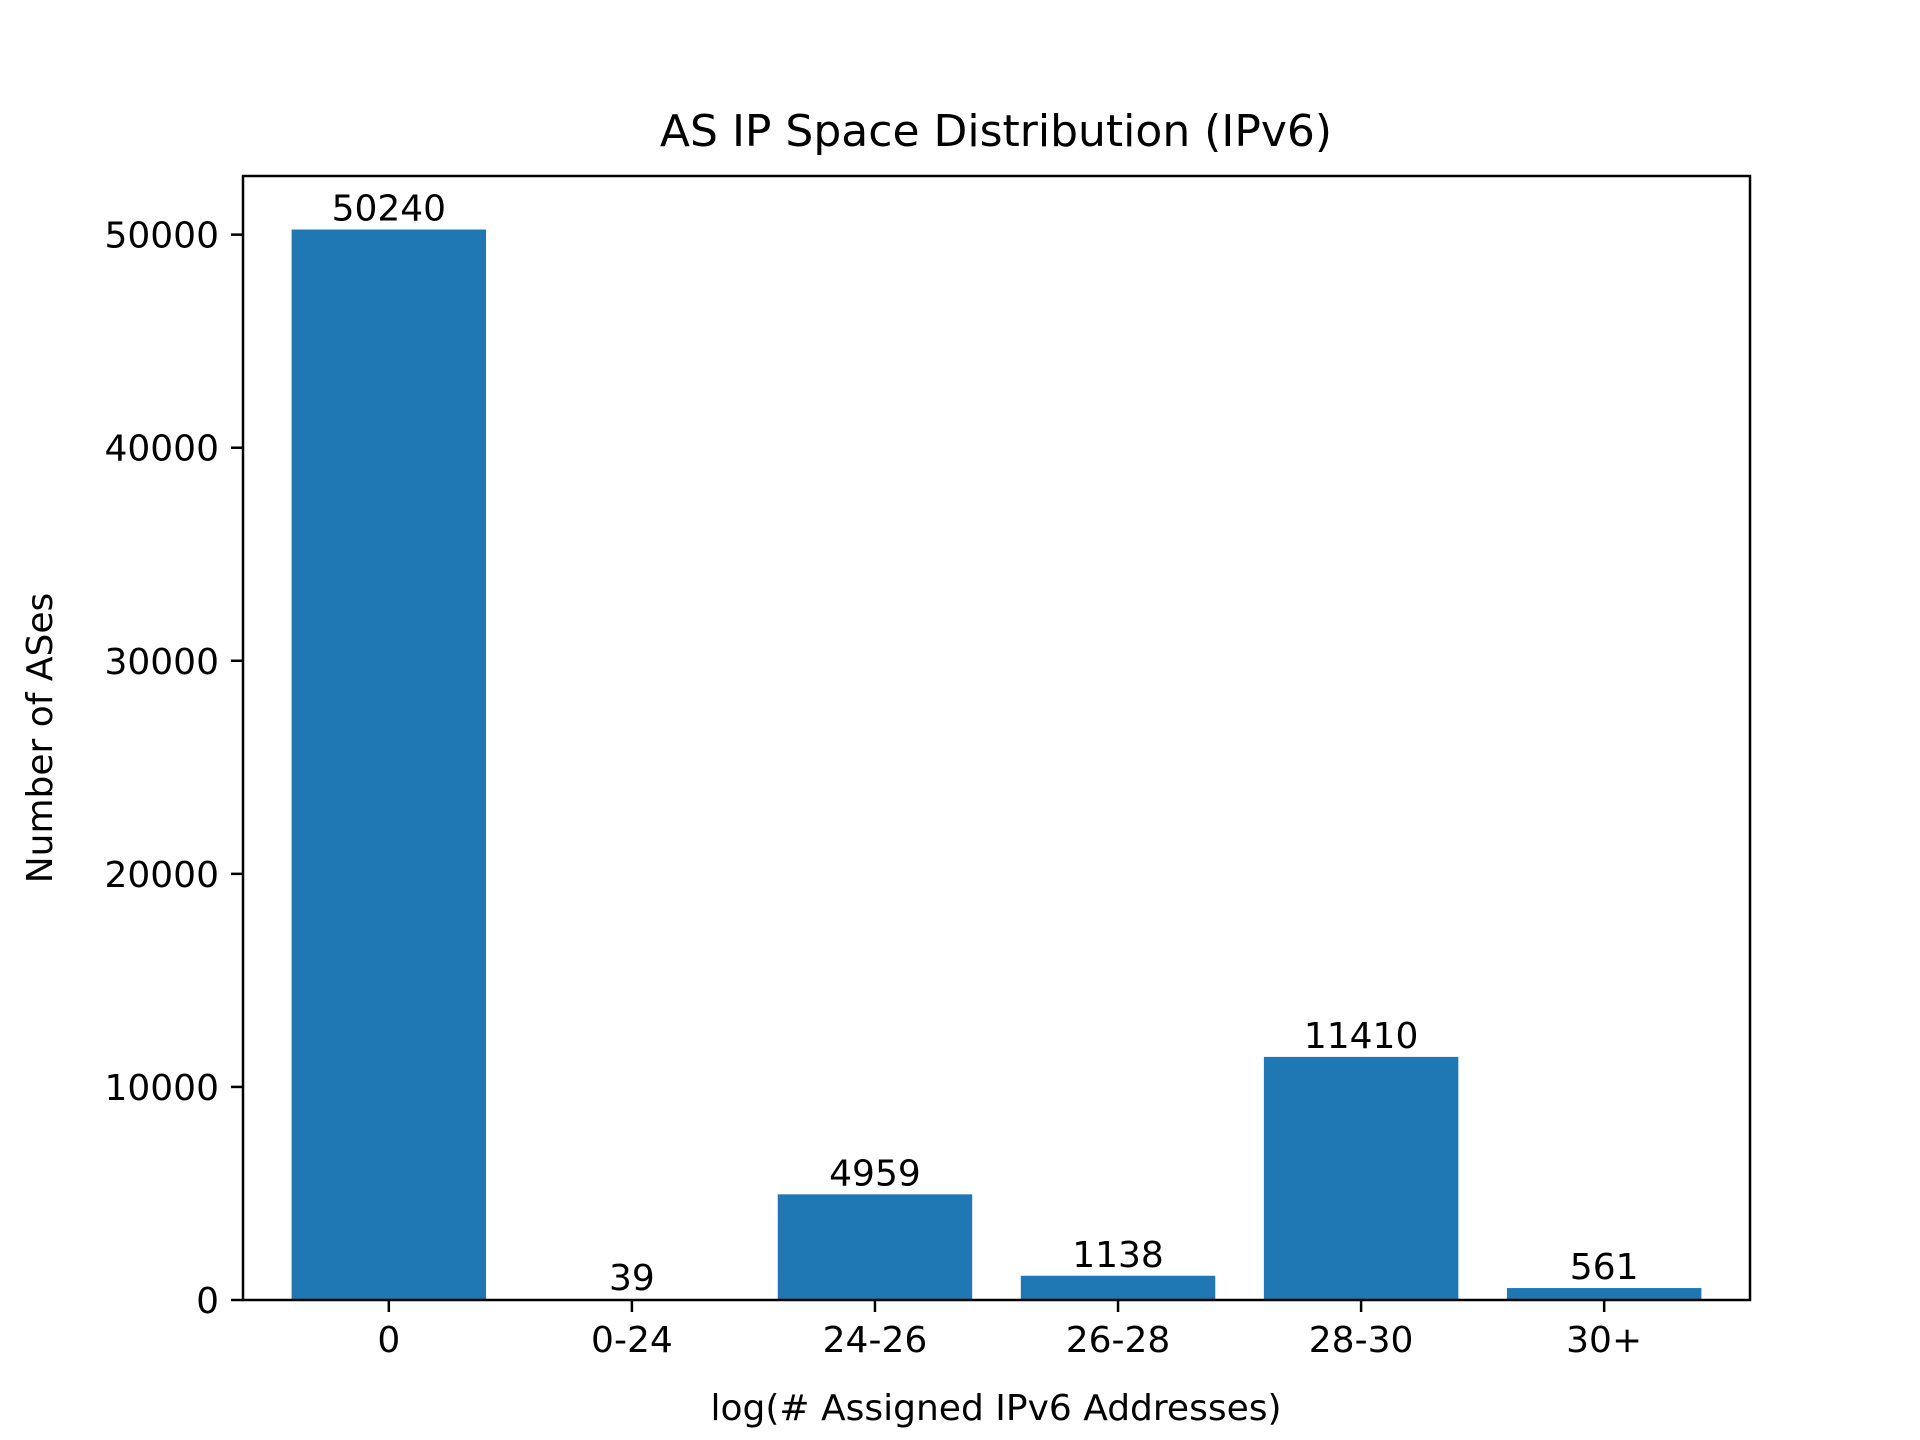 The image size is (1920, 1440). Describe the element at coordinates (388, 1340) in the screenshot. I see `x-tick-label: 0` at that location.